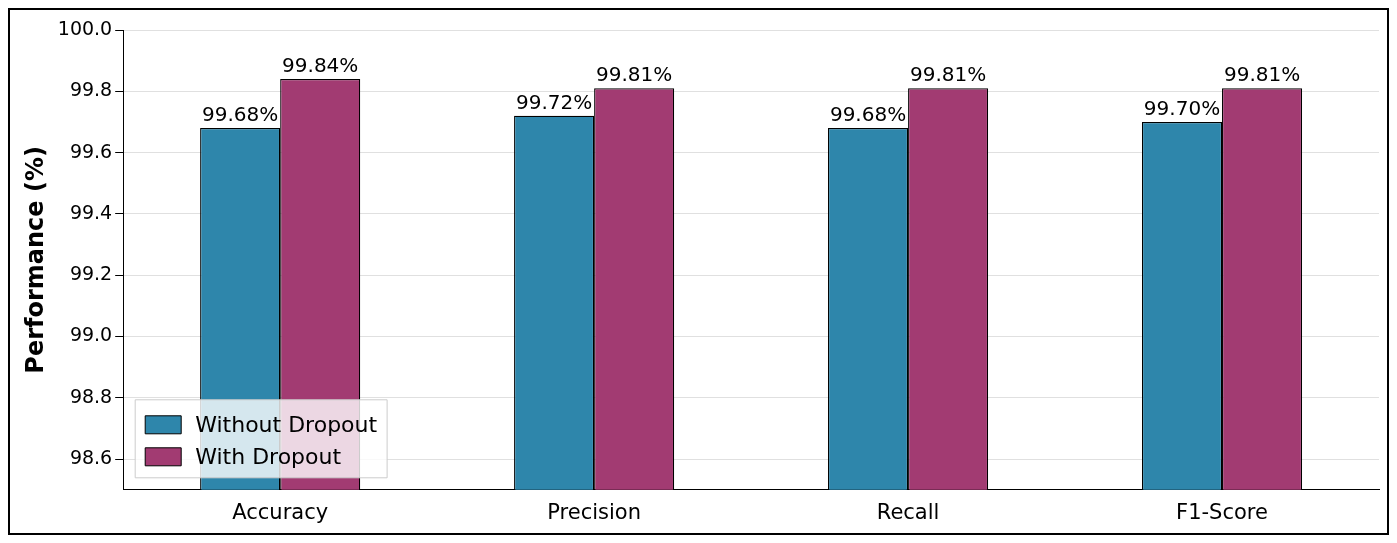 This screenshot has width=1397, height=543. Describe the element at coordinates (91, 89) in the screenshot. I see `y-tick-label: 99.8` at that location.